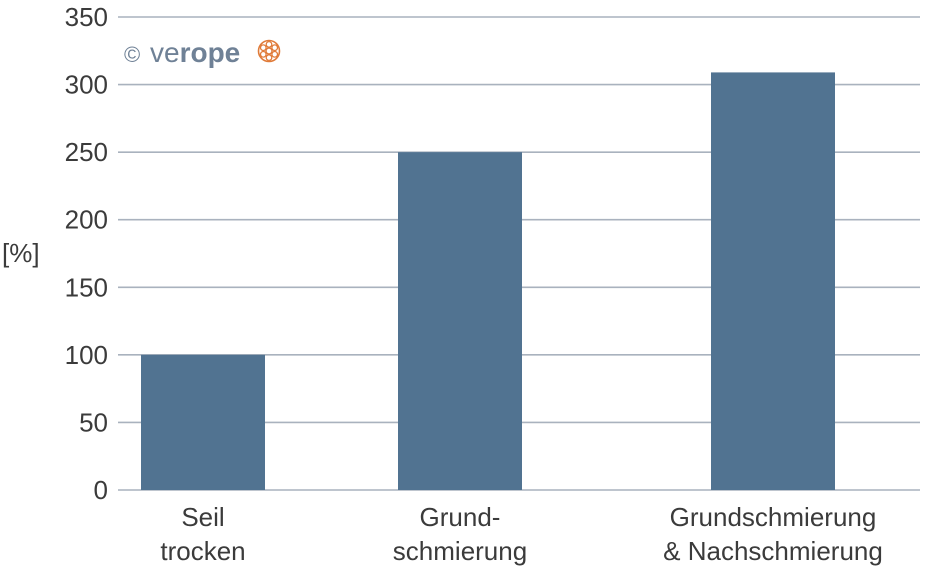 The width and height of the screenshot is (940, 567). Describe the element at coordinates (269, 51) in the screenshot. I see `rope-cross-section-icon` at that location.